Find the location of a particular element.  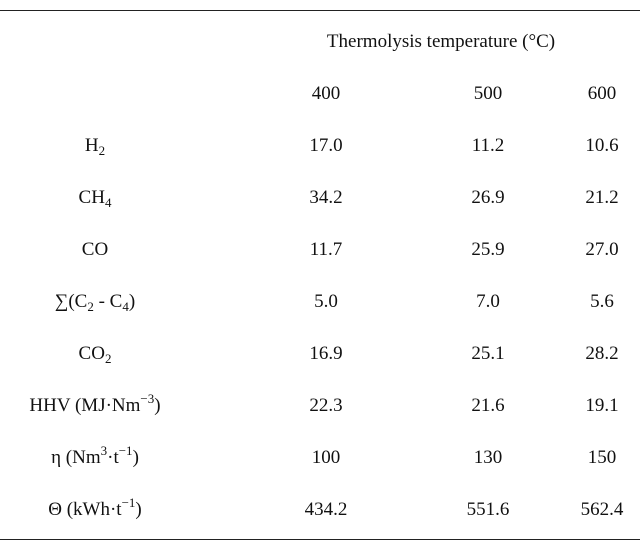

table-cell: 11.2 is located at coordinates (488, 145).